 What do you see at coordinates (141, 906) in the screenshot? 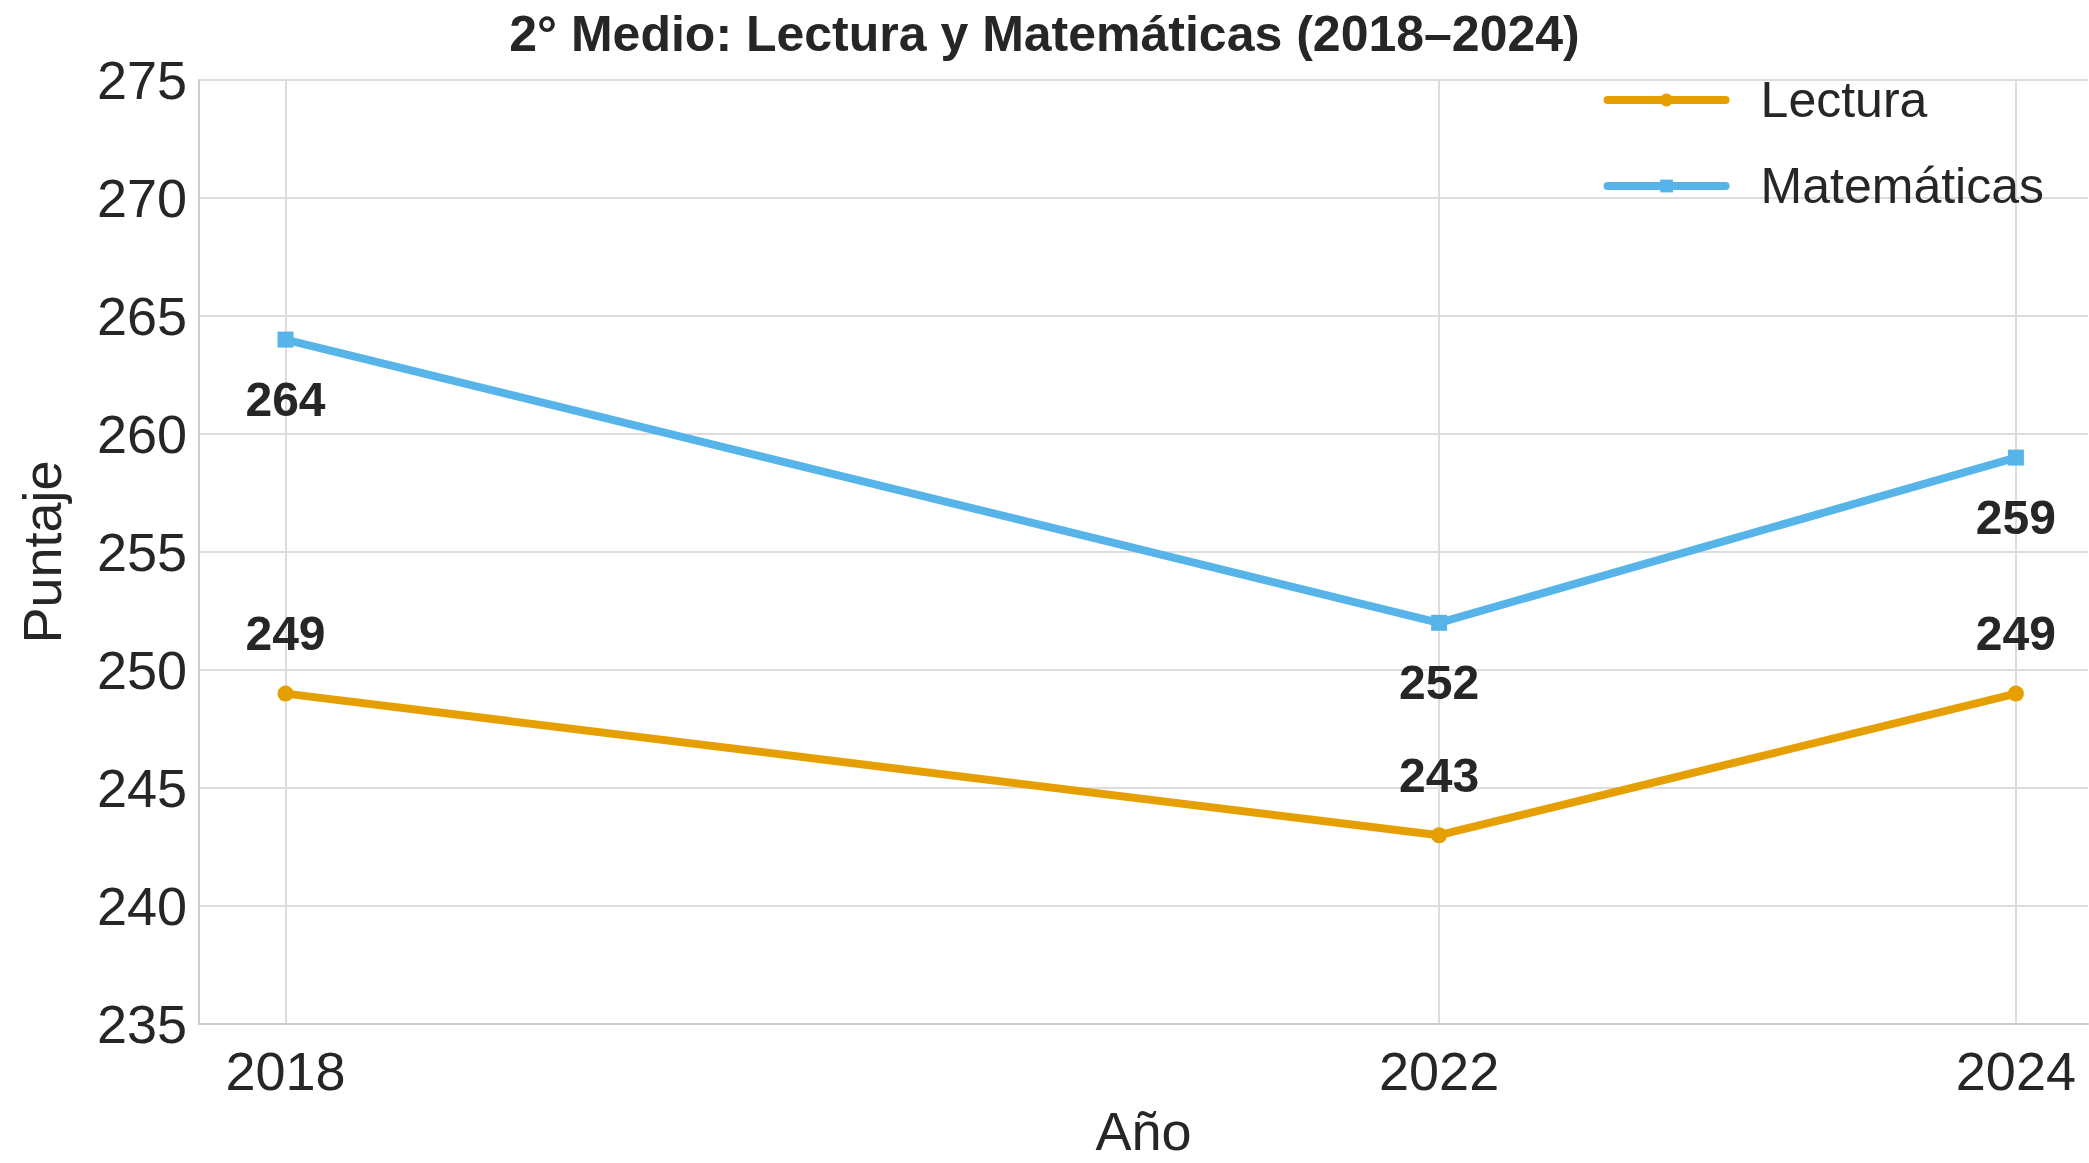
I see `y-tick-label: 240` at bounding box center [141, 906].